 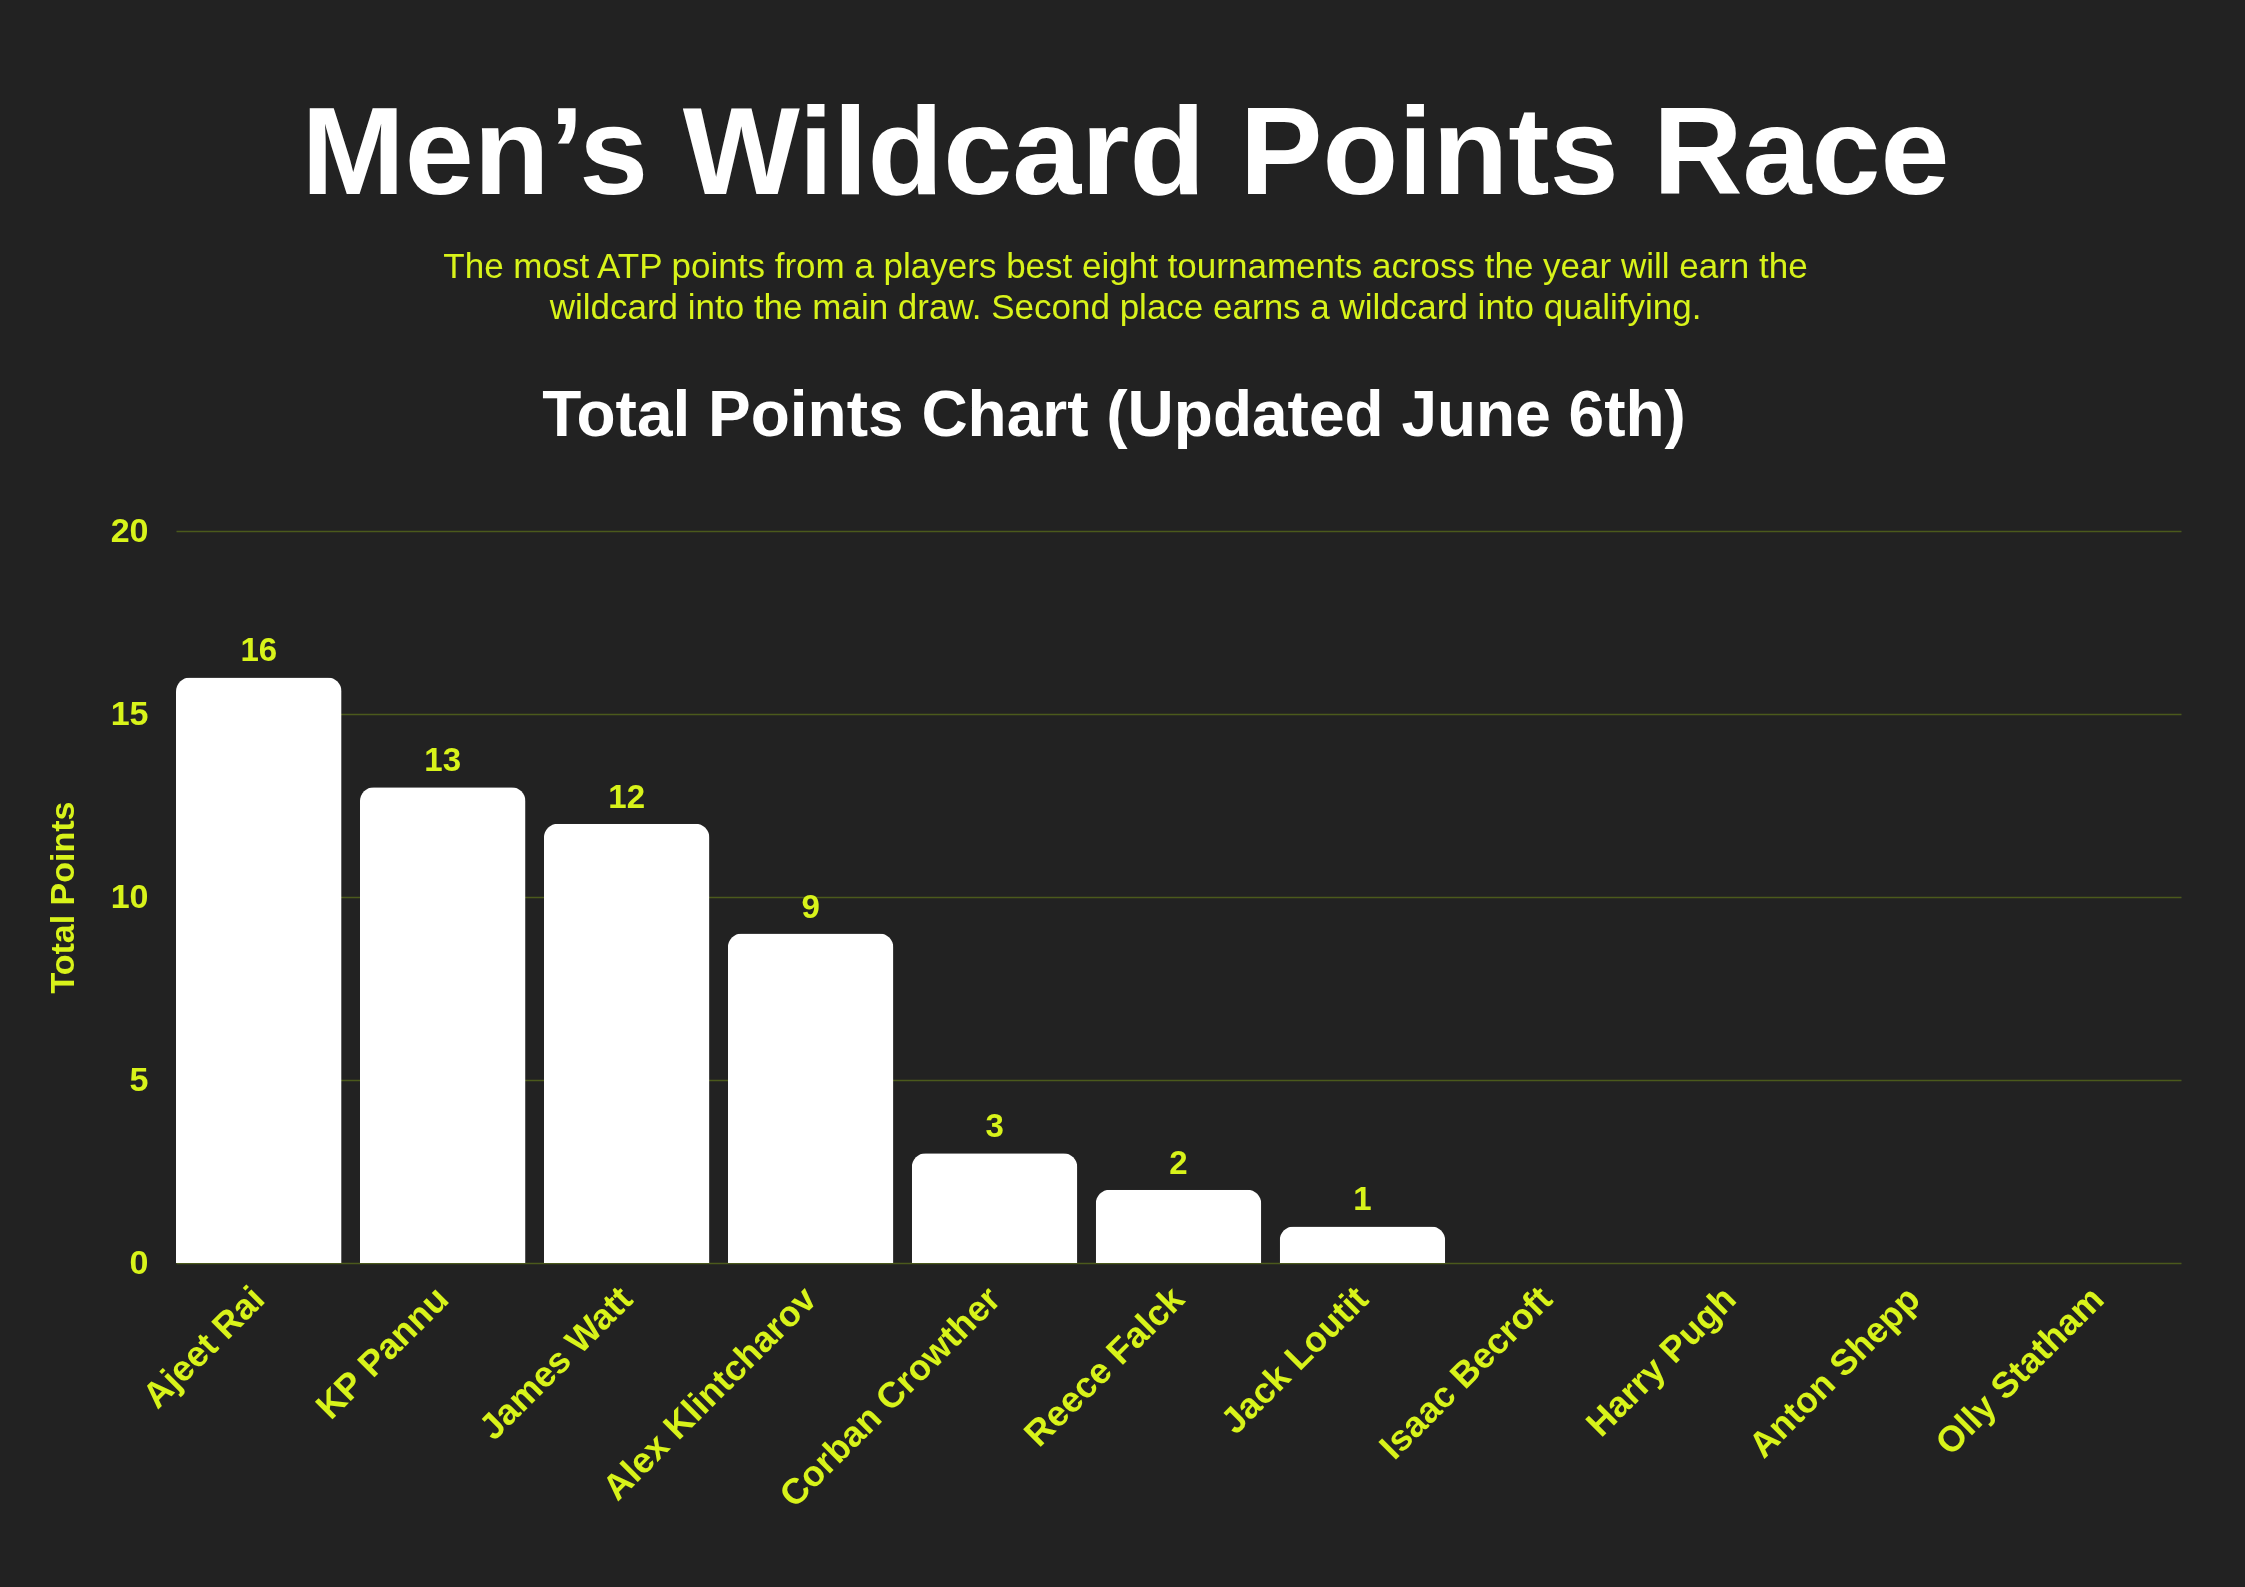 I want to click on text: Total Points Chart (Updated June 6th), so click(x=1114, y=414).